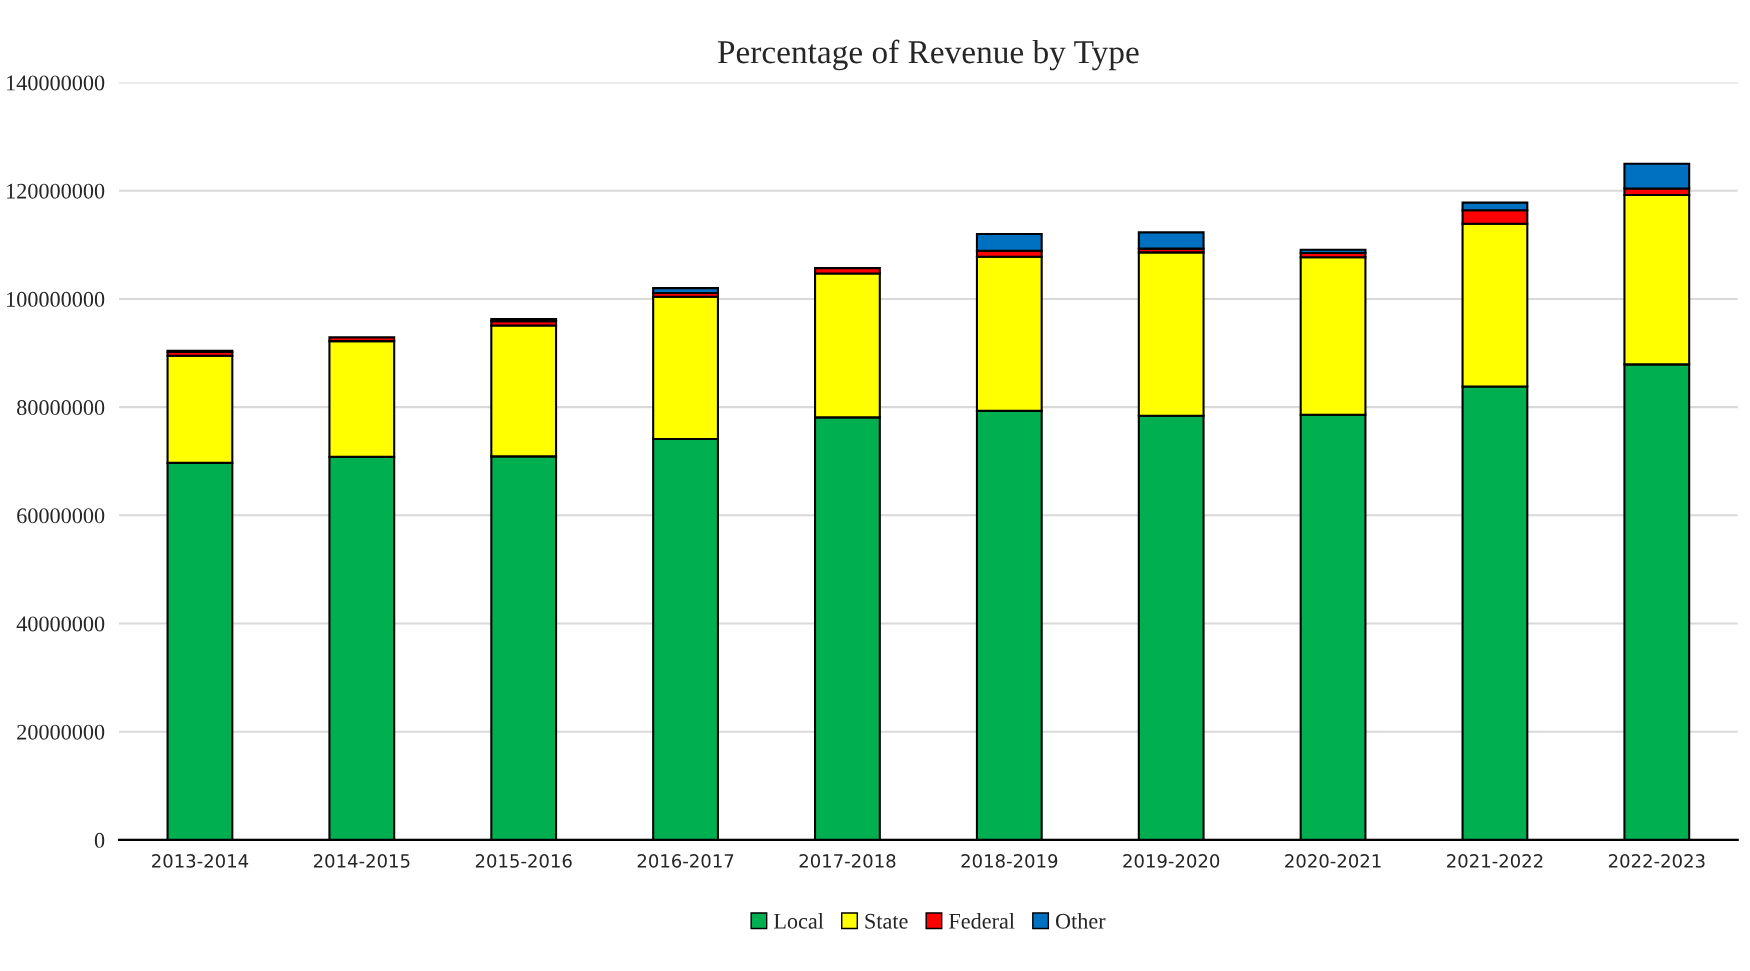  What do you see at coordinates (982, 921) in the screenshot?
I see `legend-label: Federal` at bounding box center [982, 921].